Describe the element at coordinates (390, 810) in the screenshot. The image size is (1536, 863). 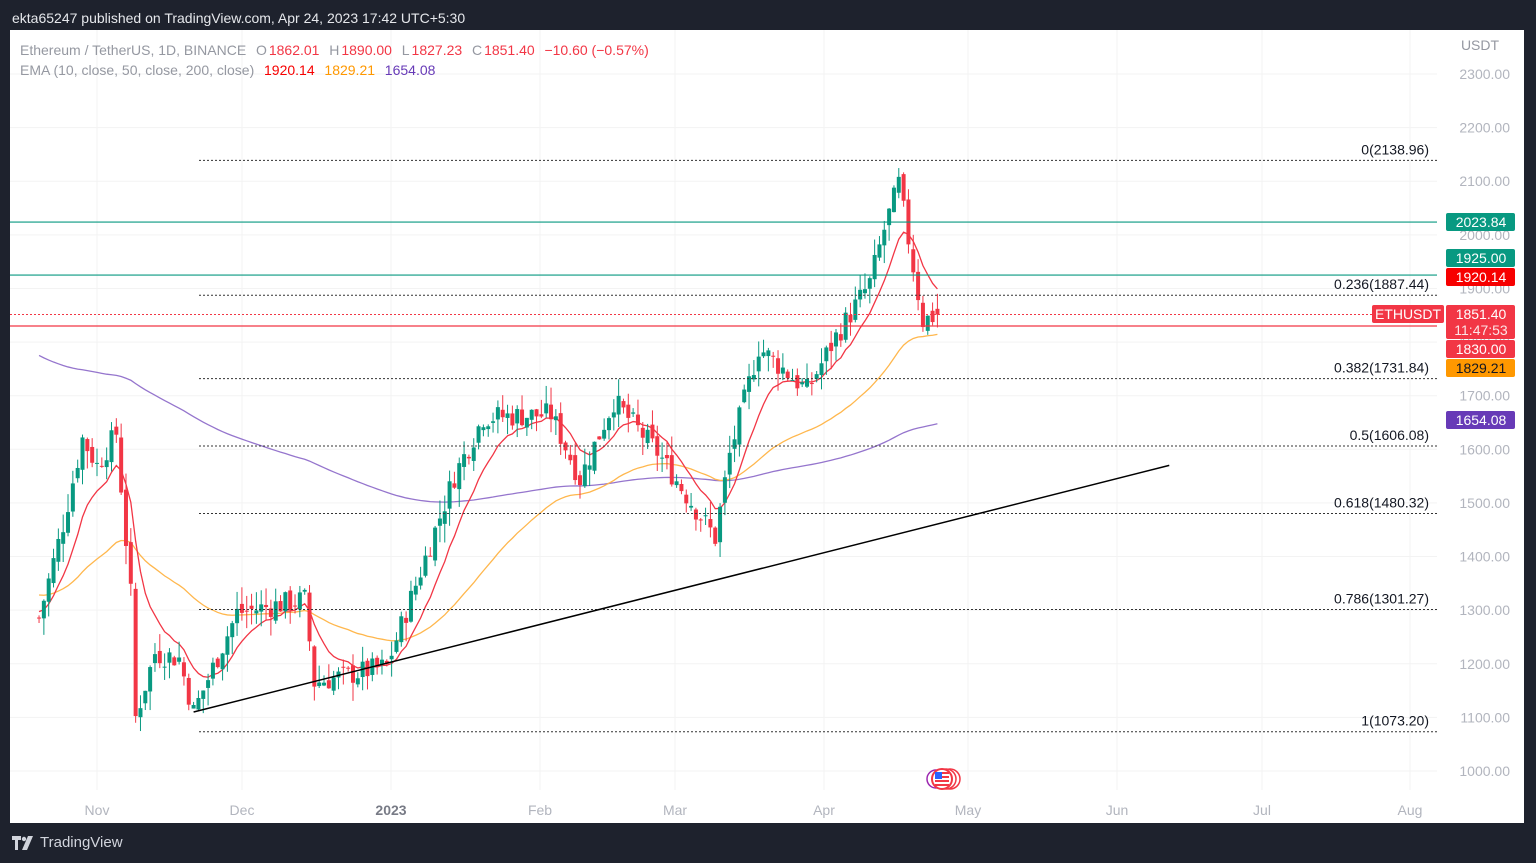
I see `time-tick: 2023` at that location.